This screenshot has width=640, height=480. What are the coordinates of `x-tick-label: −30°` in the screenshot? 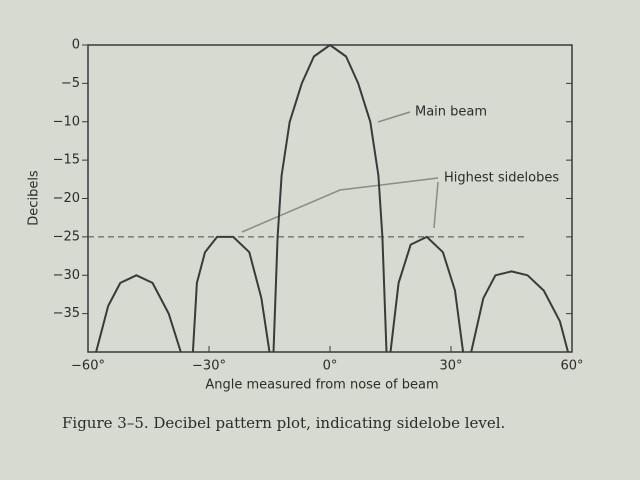 It's located at (209, 366).